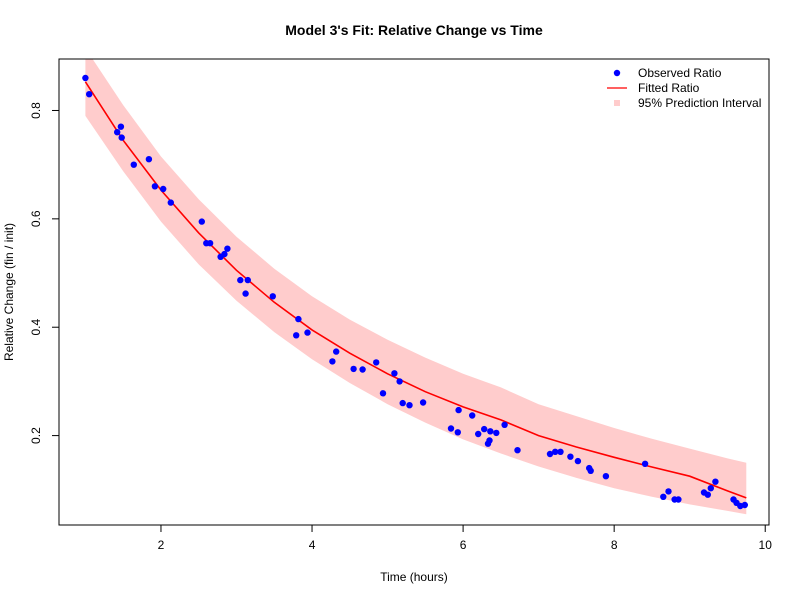 The height and width of the screenshot is (600, 800). I want to click on x-tick-label: 2, so click(161, 545).